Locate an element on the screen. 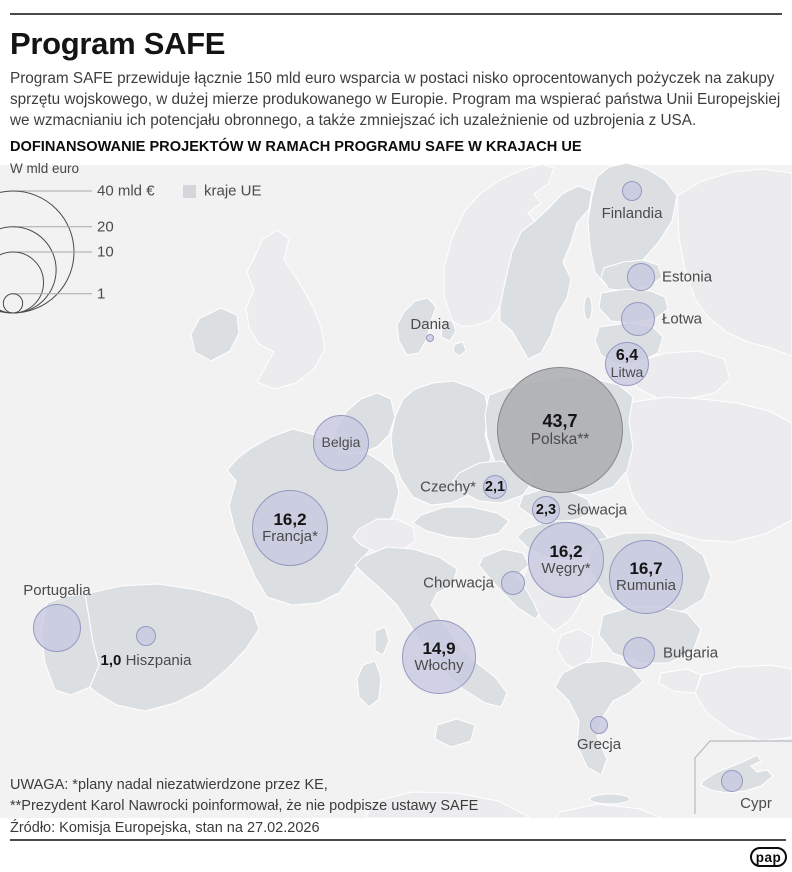 This screenshot has width=792, height=872. bubble-hiszpania is located at coordinates (146, 636).